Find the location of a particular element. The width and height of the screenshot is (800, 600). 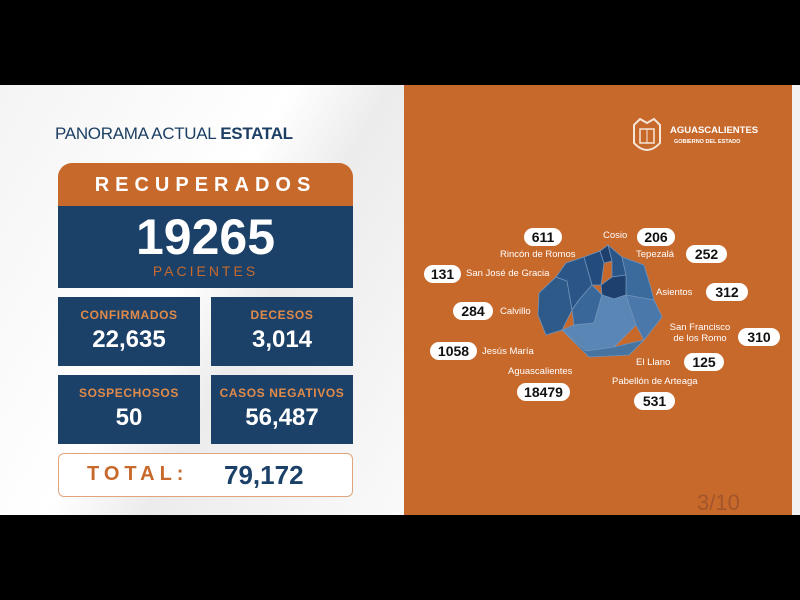

state-map is located at coordinates (600, 300).